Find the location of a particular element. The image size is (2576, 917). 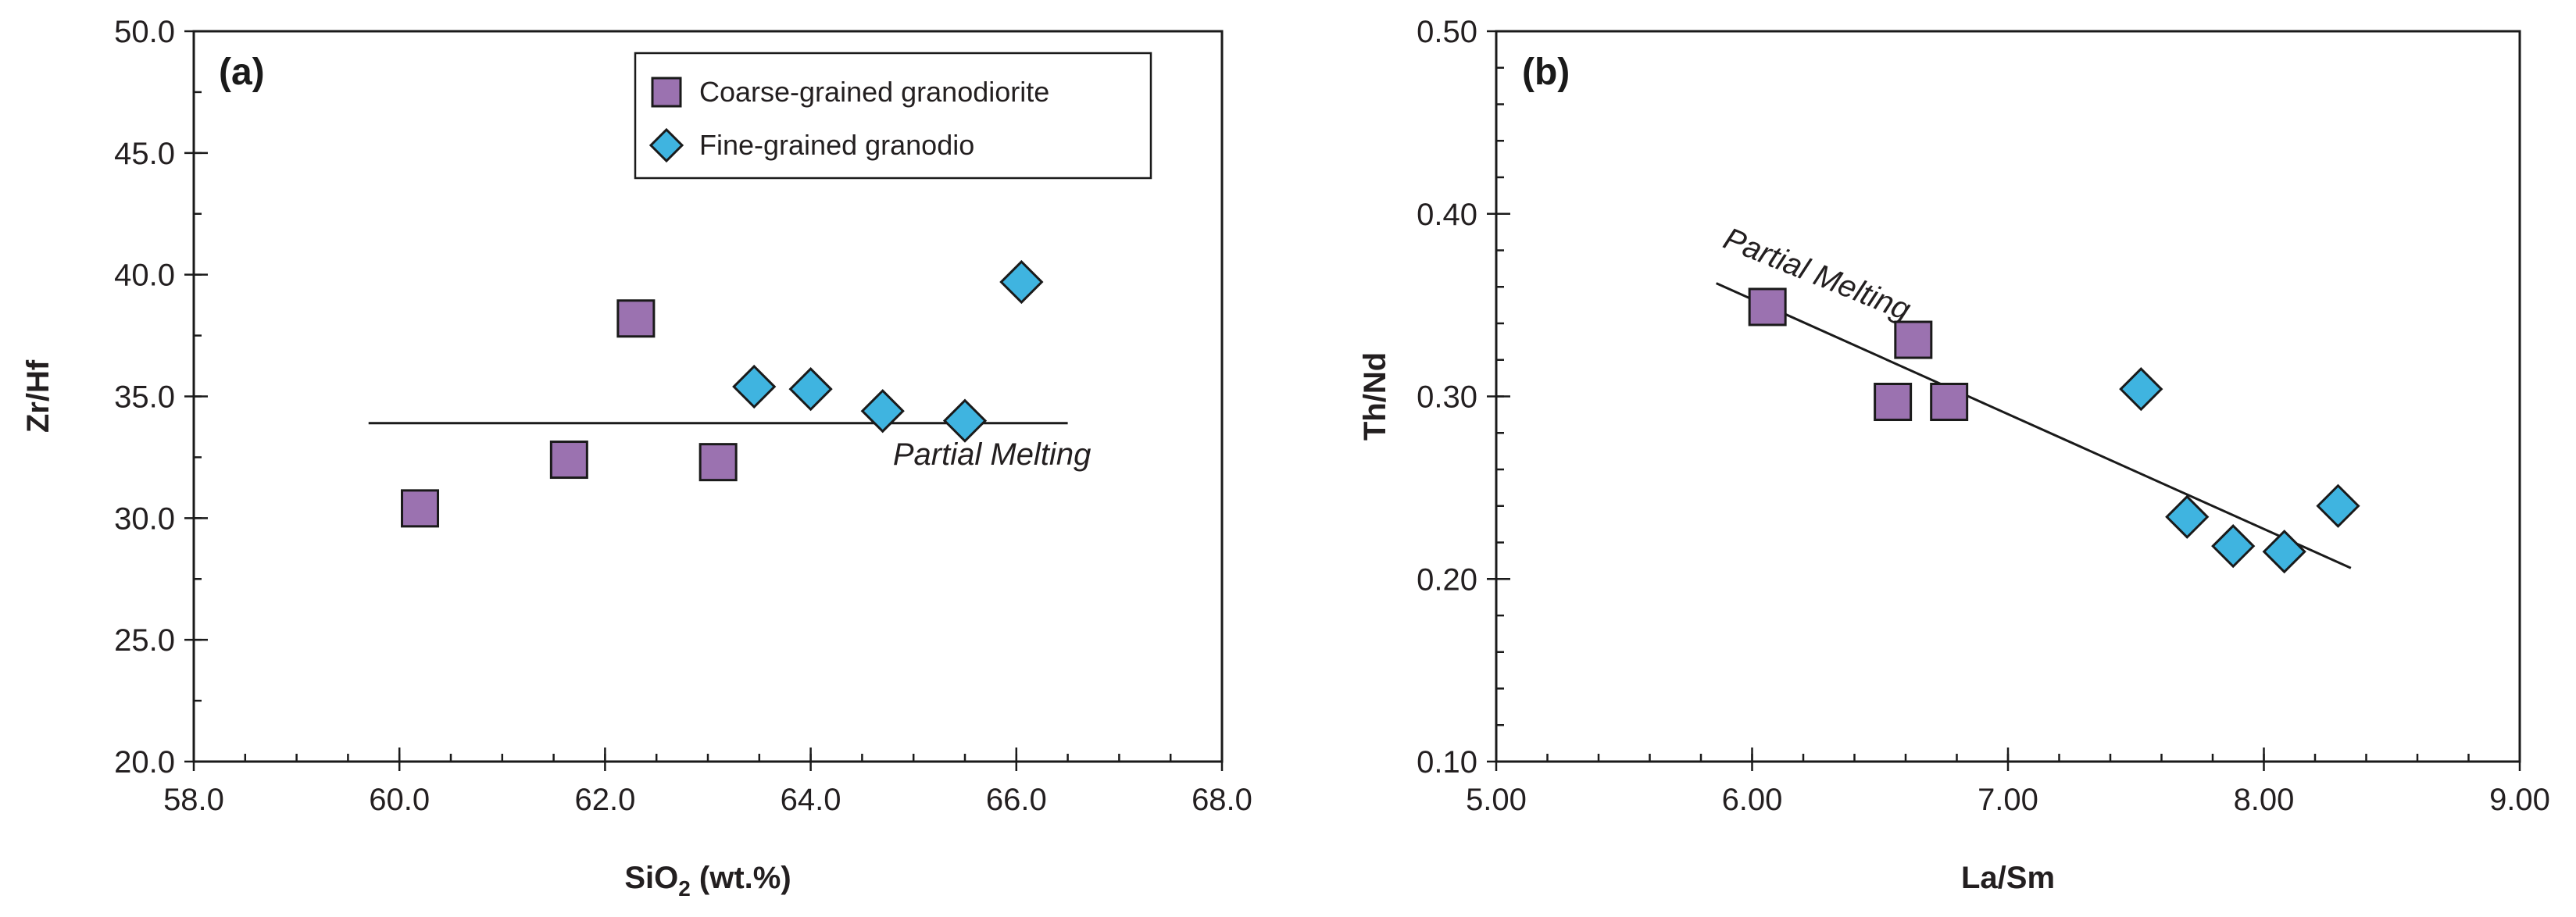

x-tick-label: 62.0 is located at coordinates (604, 800).